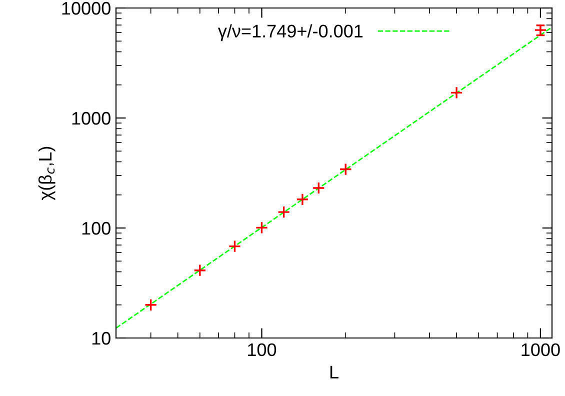 The image size is (565, 396). What do you see at coordinates (96, 228) in the screenshot?
I see `y-tick-label: 100` at bounding box center [96, 228].